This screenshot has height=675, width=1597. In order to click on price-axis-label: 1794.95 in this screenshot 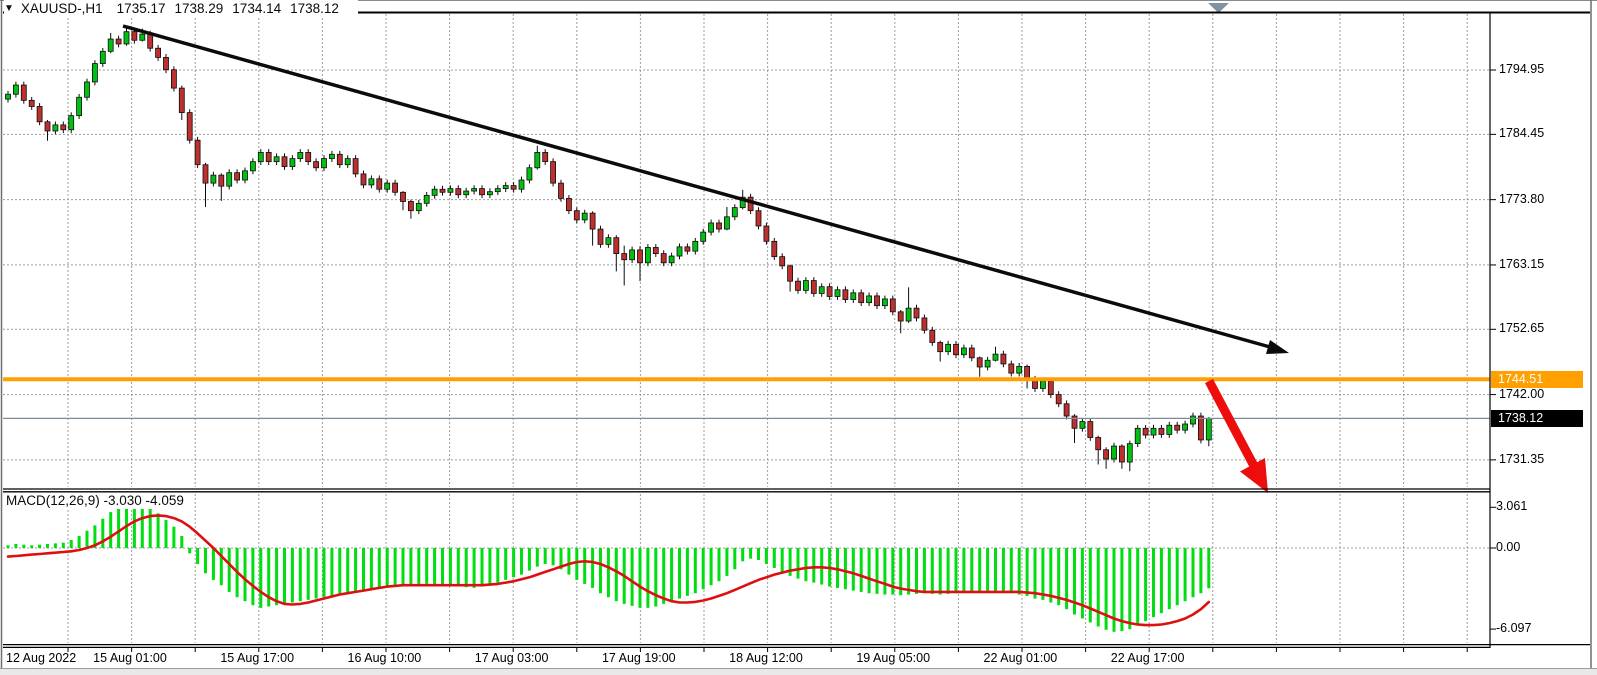, I will do `click(1522, 69)`.